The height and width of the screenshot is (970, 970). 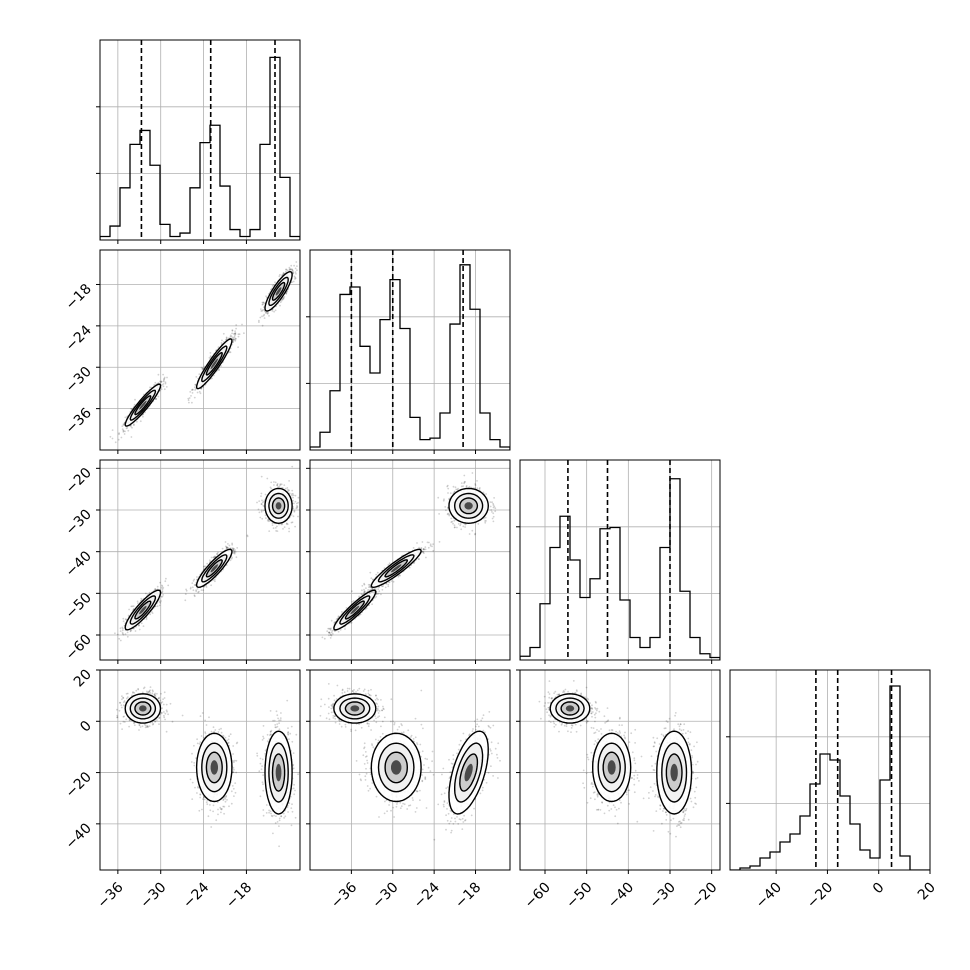 I want to click on y-tick-label: −18, so click(x=79, y=297).